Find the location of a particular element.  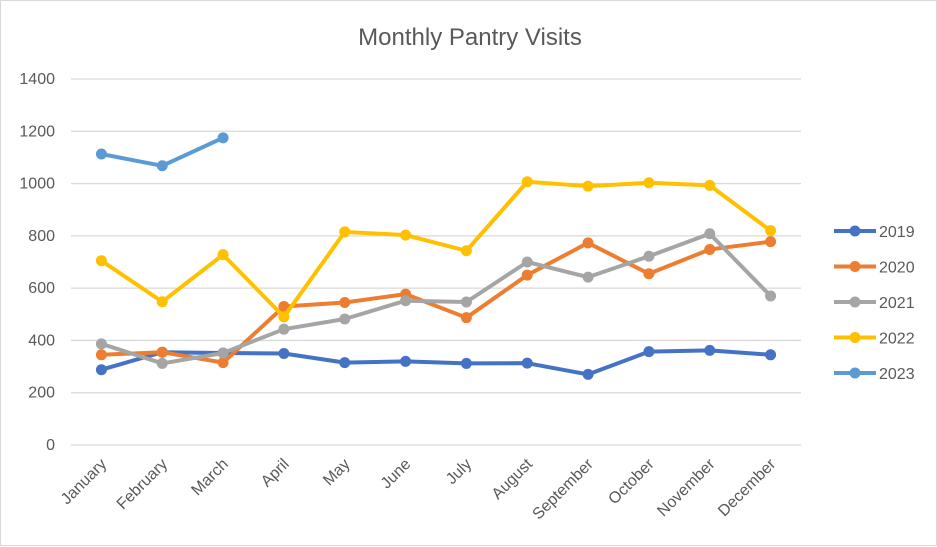

legend-label: 2019 is located at coordinates (897, 232).